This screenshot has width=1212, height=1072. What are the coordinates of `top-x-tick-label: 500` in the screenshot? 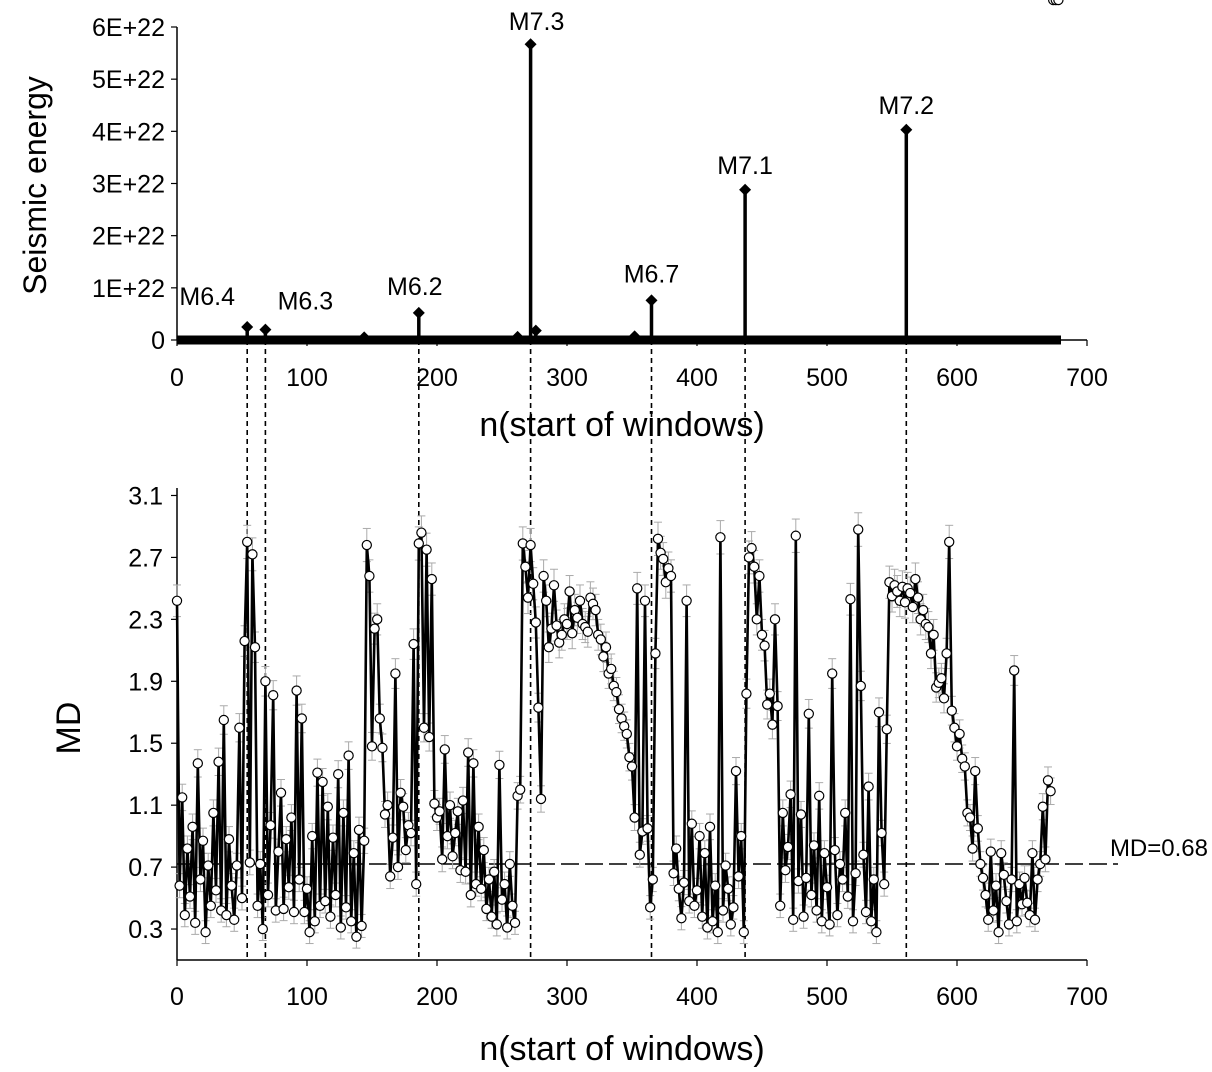 It's located at (827, 378).